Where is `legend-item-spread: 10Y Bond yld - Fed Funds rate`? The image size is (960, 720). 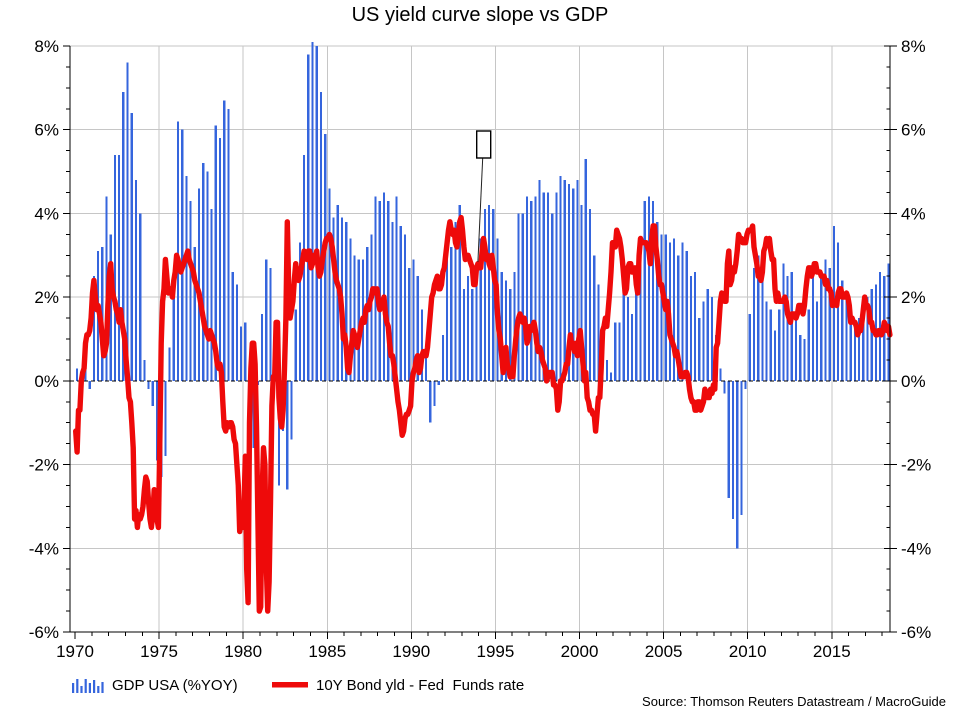
legend-item-spread: 10Y Bond yld - Fed Funds rate is located at coordinates (398, 685).